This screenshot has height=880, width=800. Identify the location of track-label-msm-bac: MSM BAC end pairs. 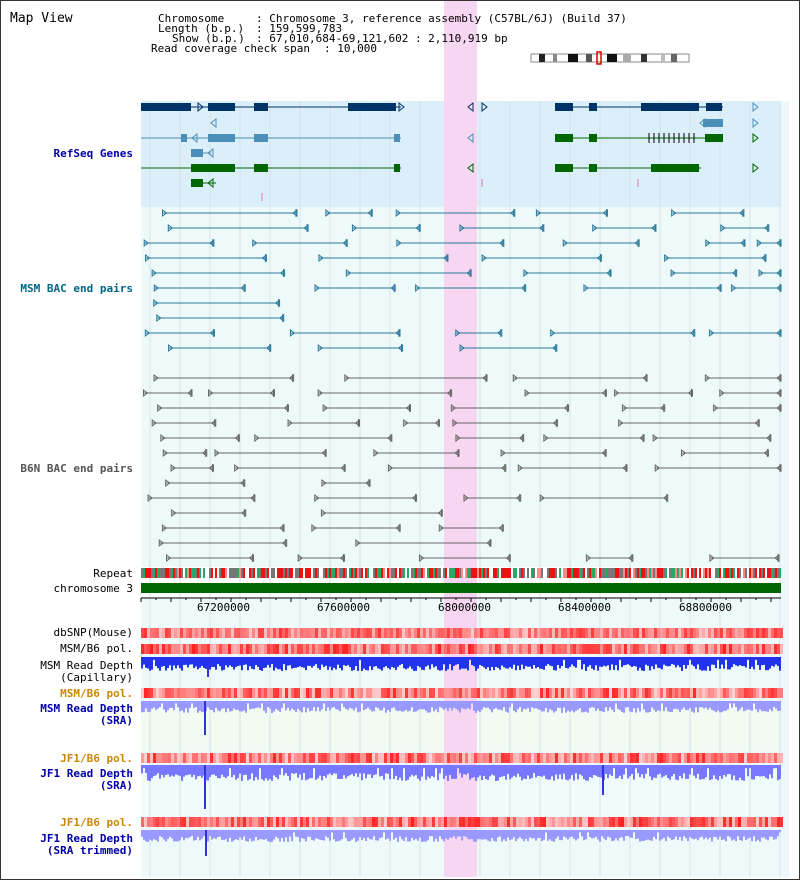
(76, 288).